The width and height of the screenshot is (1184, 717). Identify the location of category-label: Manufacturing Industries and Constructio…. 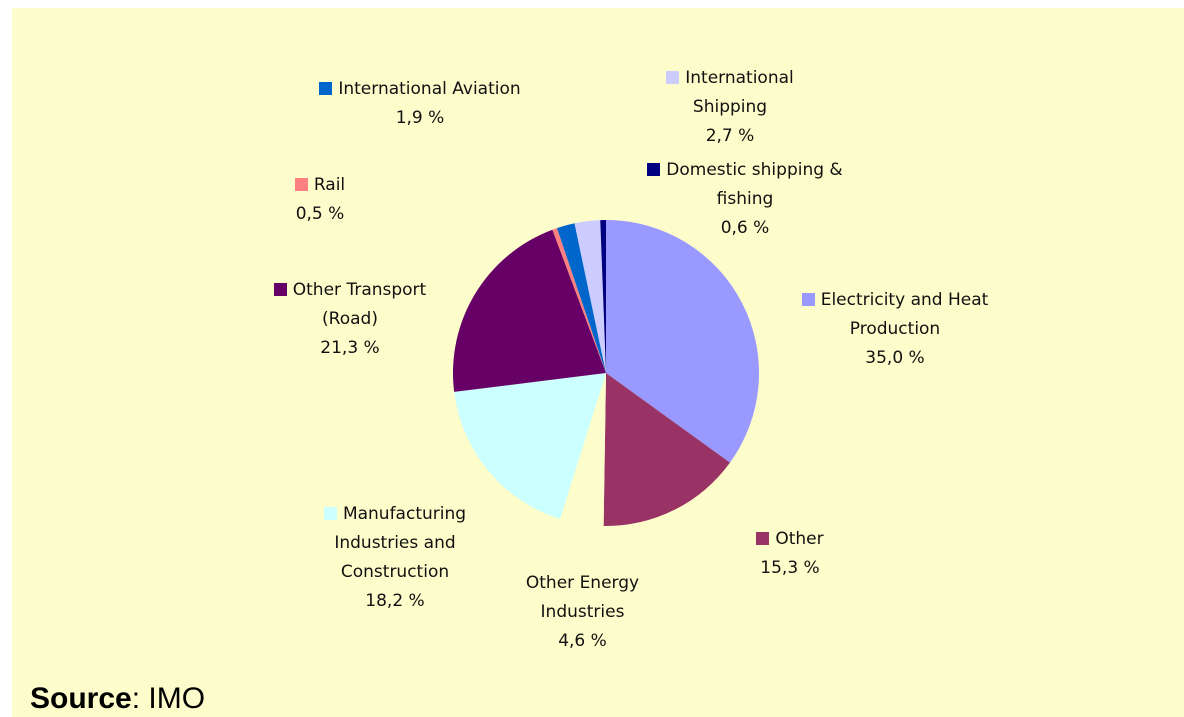
(400, 543).